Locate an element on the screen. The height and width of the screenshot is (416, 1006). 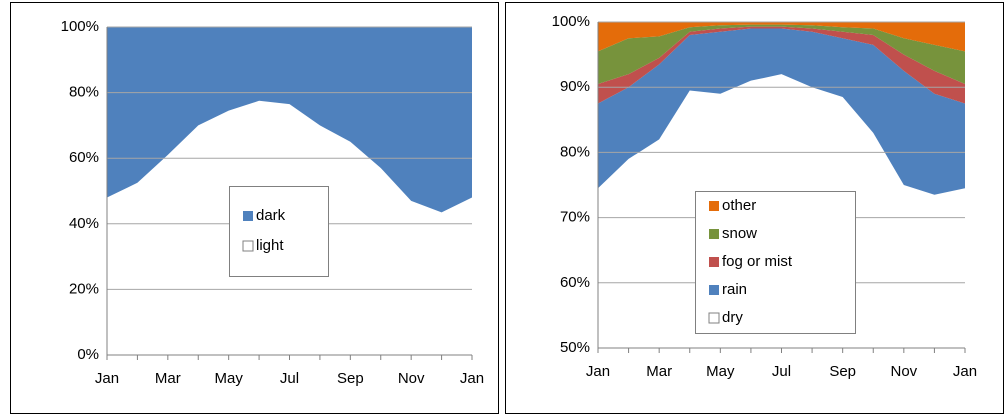
legend-label: other is located at coordinates (739, 205).